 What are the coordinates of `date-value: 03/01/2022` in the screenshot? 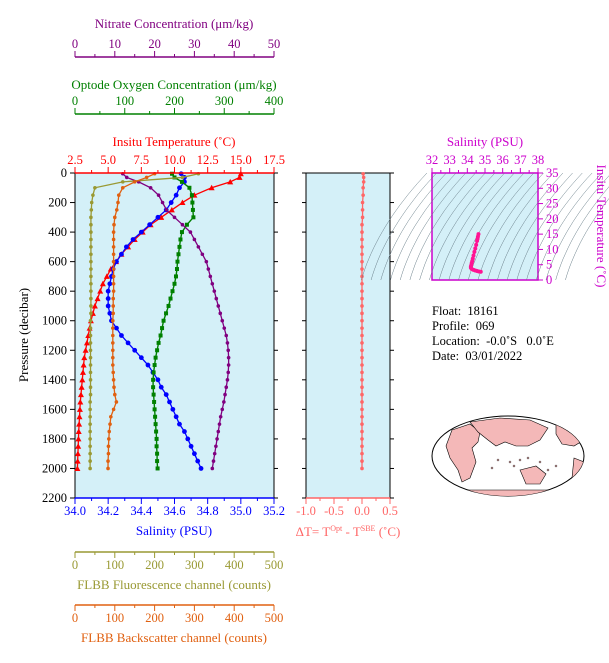 It's located at (494, 356).